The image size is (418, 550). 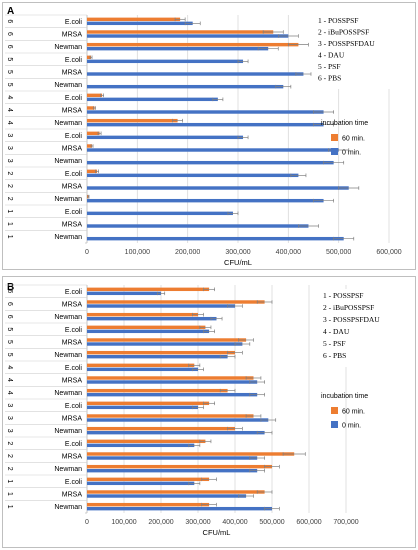 I want to click on panel-label: A, so click(x=10, y=11).